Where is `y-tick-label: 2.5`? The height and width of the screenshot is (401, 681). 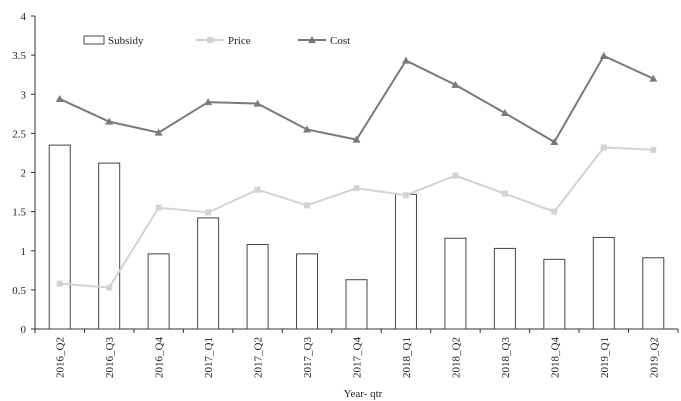 y-tick-label: 2.5 is located at coordinates (19, 134).